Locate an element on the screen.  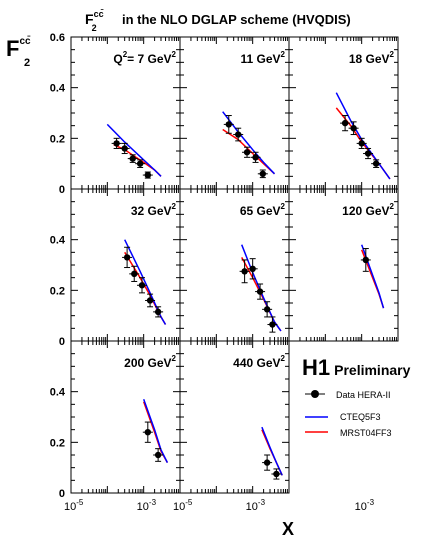
q2-value: 11 GeV is located at coordinates (261, 59).